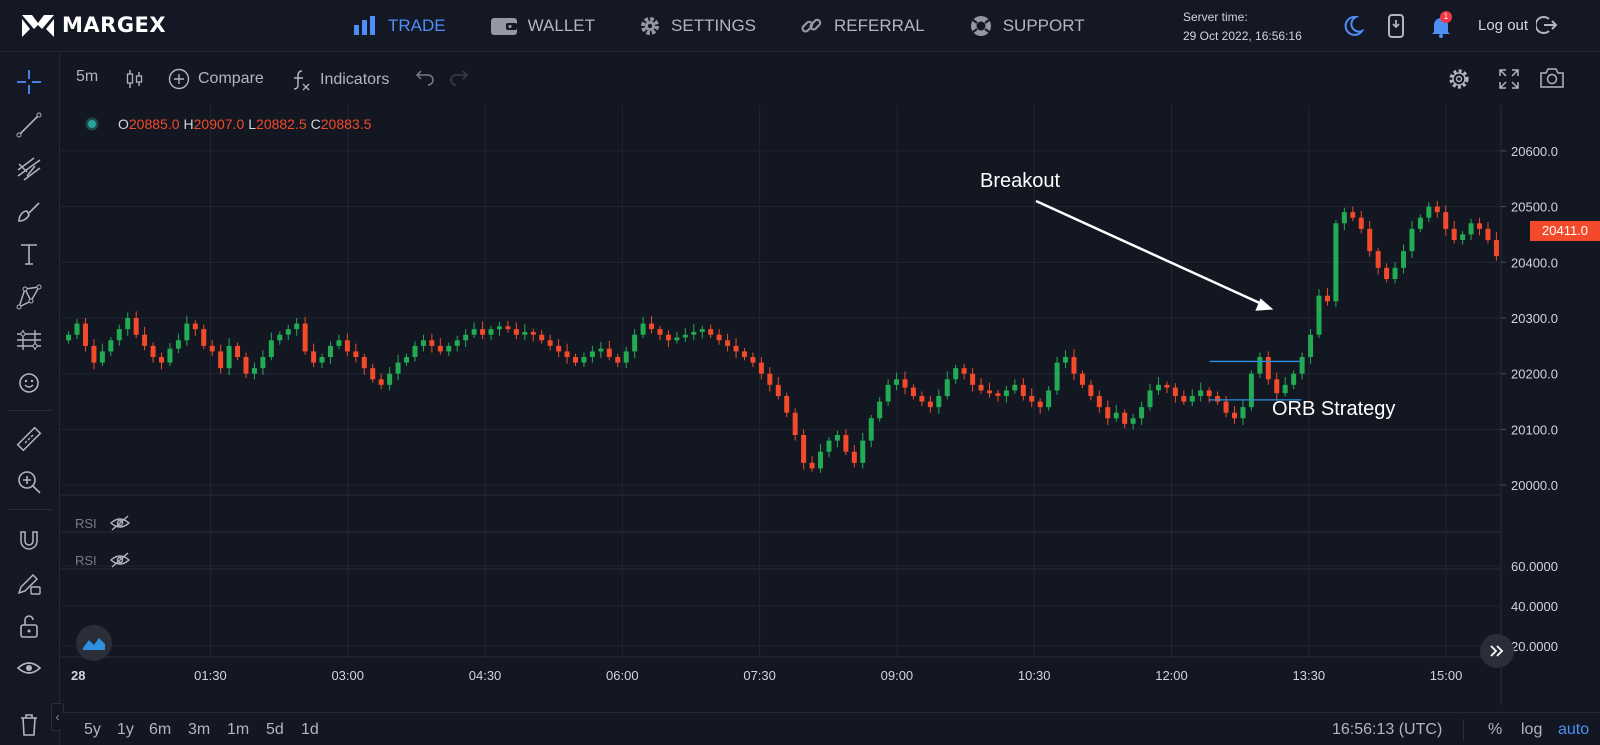  Describe the element at coordinates (1353, 28) in the screenshot. I see `theme-toggle` at that location.